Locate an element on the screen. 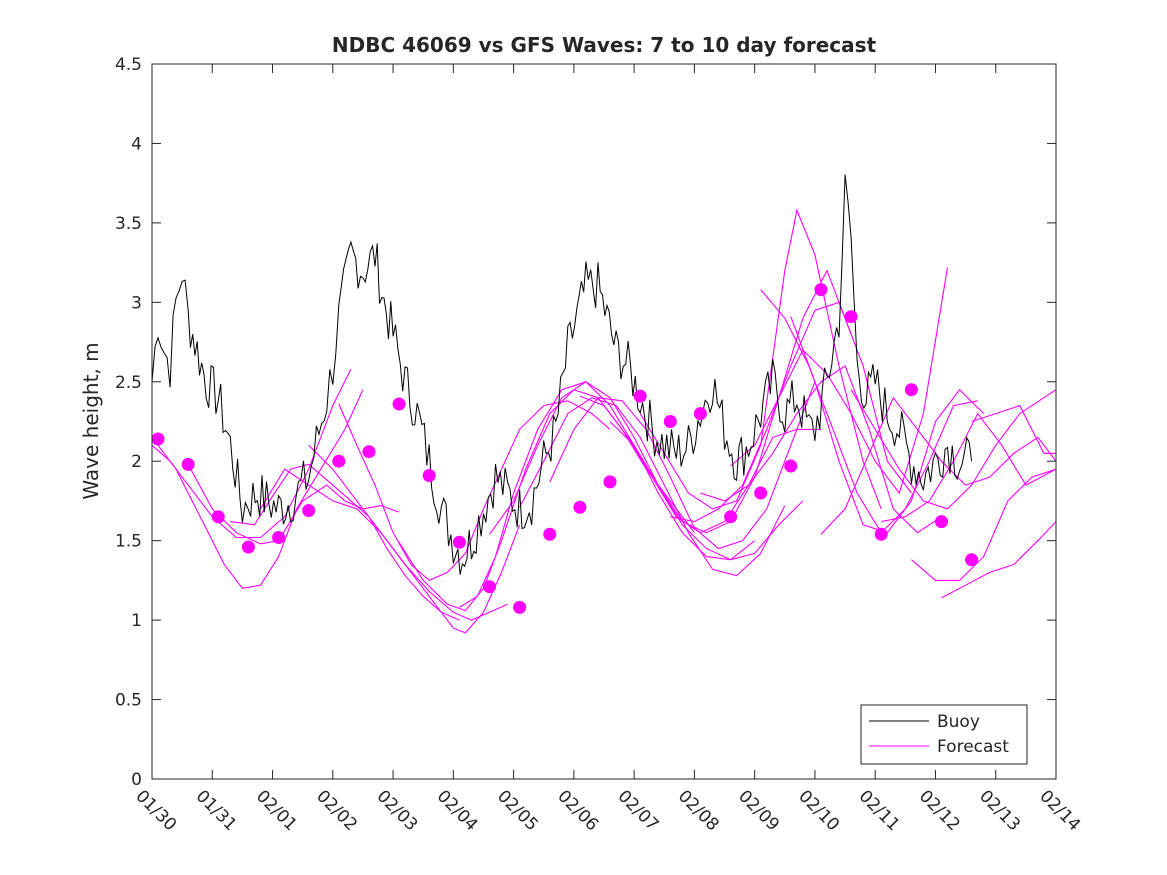 The image size is (1167, 875). y-tick-label: 3.5 is located at coordinates (128, 224).